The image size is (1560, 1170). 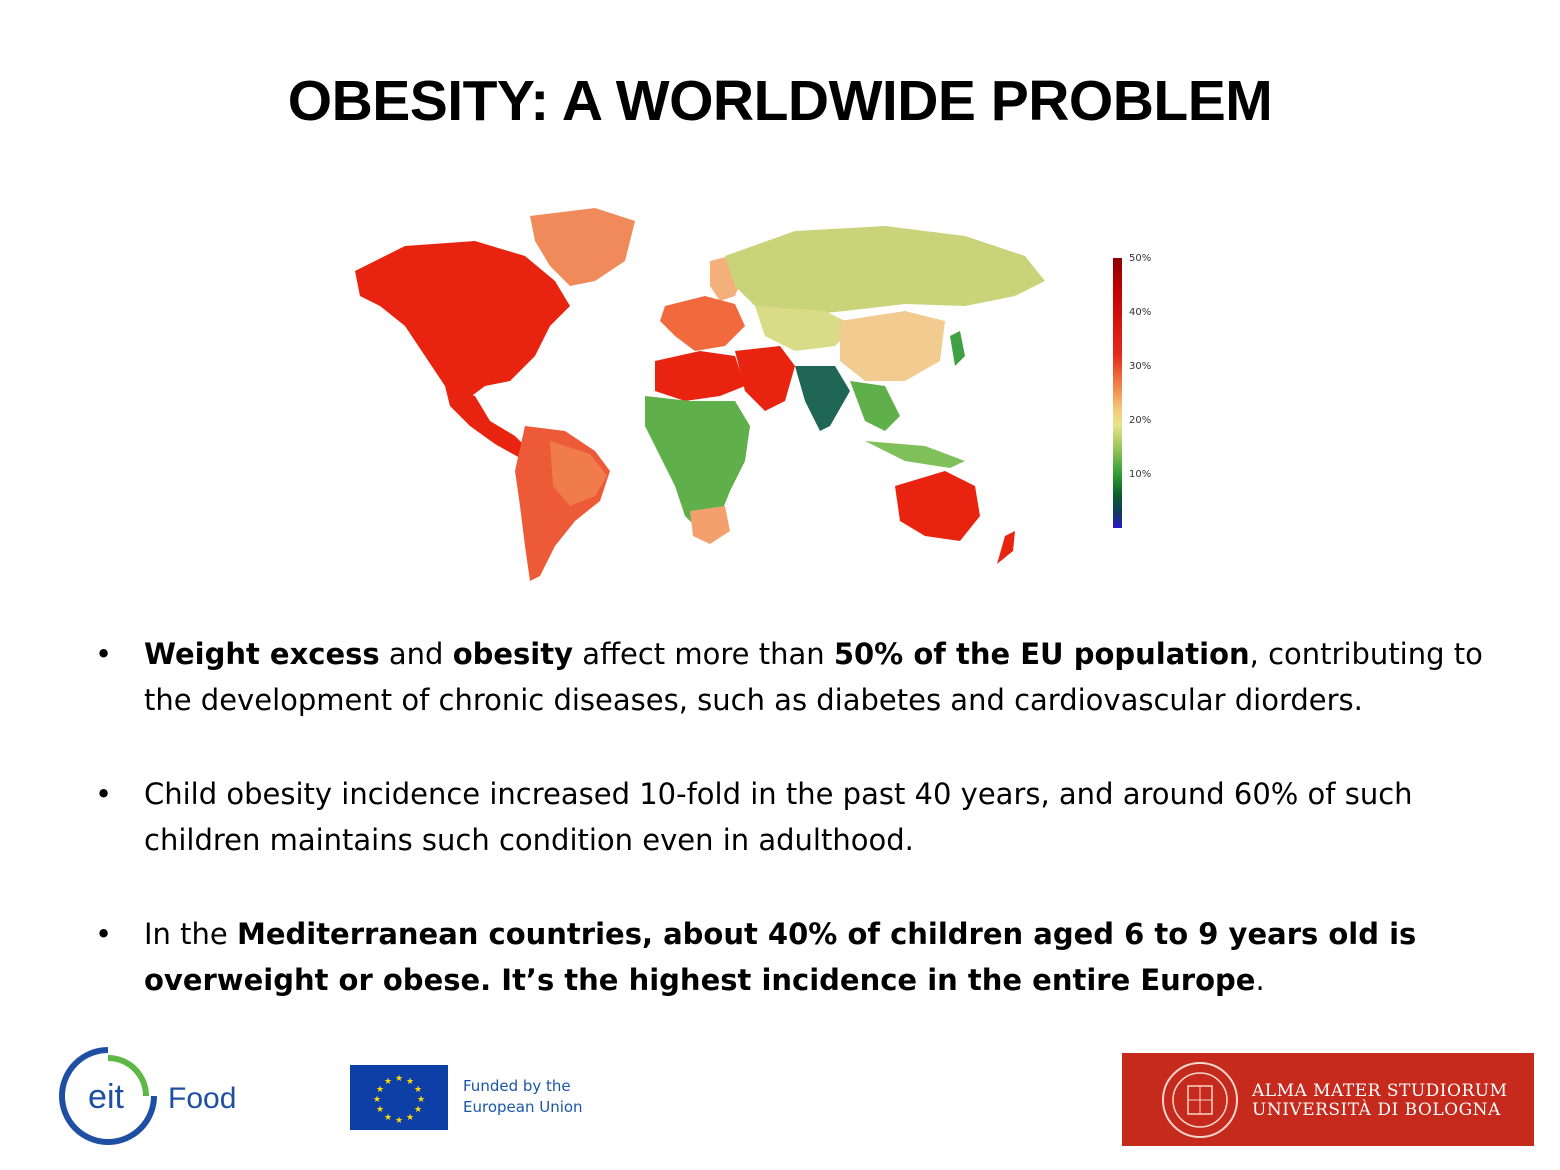 I want to click on eu-funding-line: Funded by the, so click(x=517, y=1086).